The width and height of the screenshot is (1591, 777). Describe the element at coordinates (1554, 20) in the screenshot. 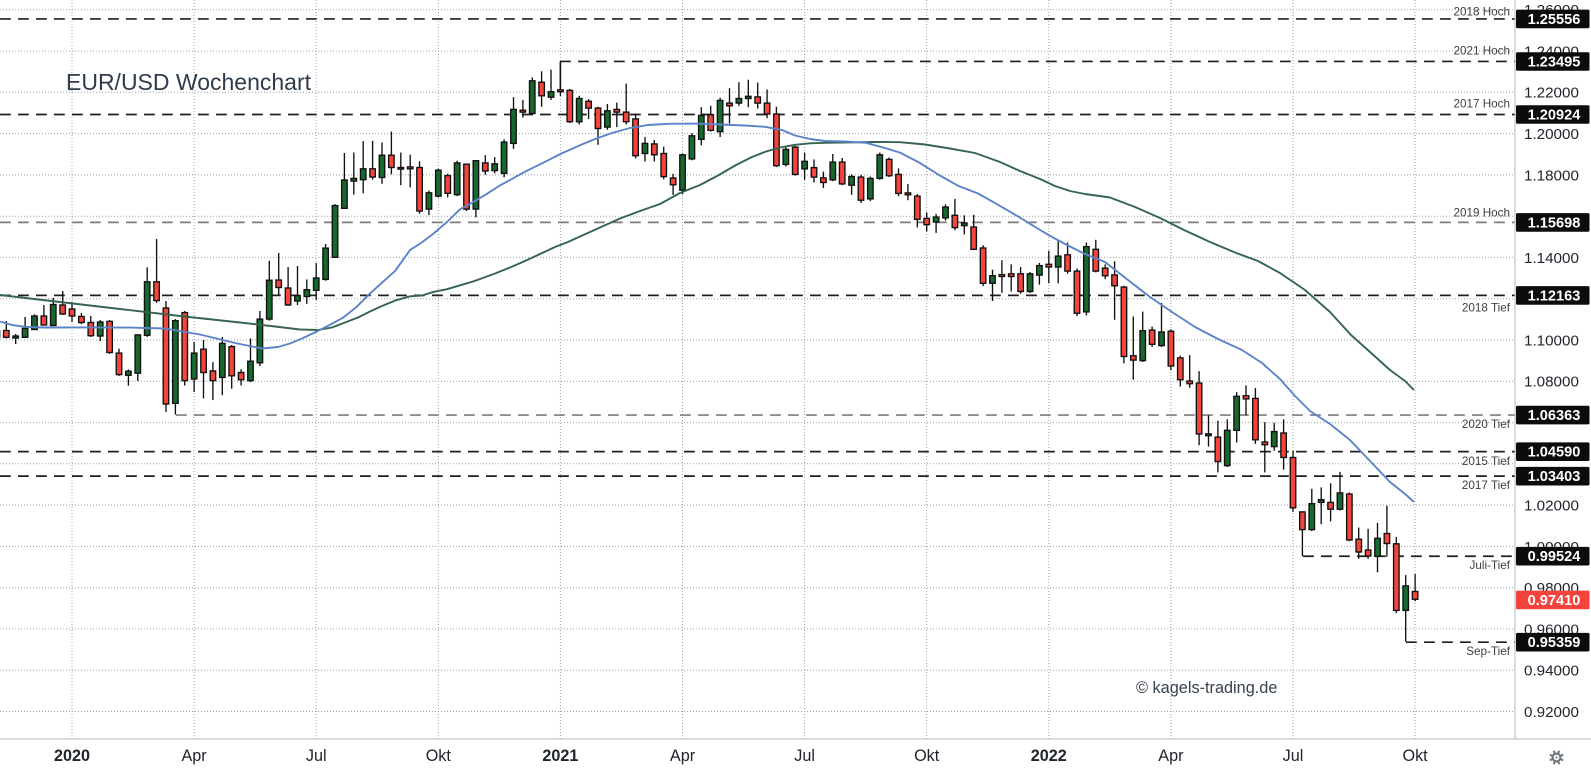

I see `svg-text: 1.25556` at that location.